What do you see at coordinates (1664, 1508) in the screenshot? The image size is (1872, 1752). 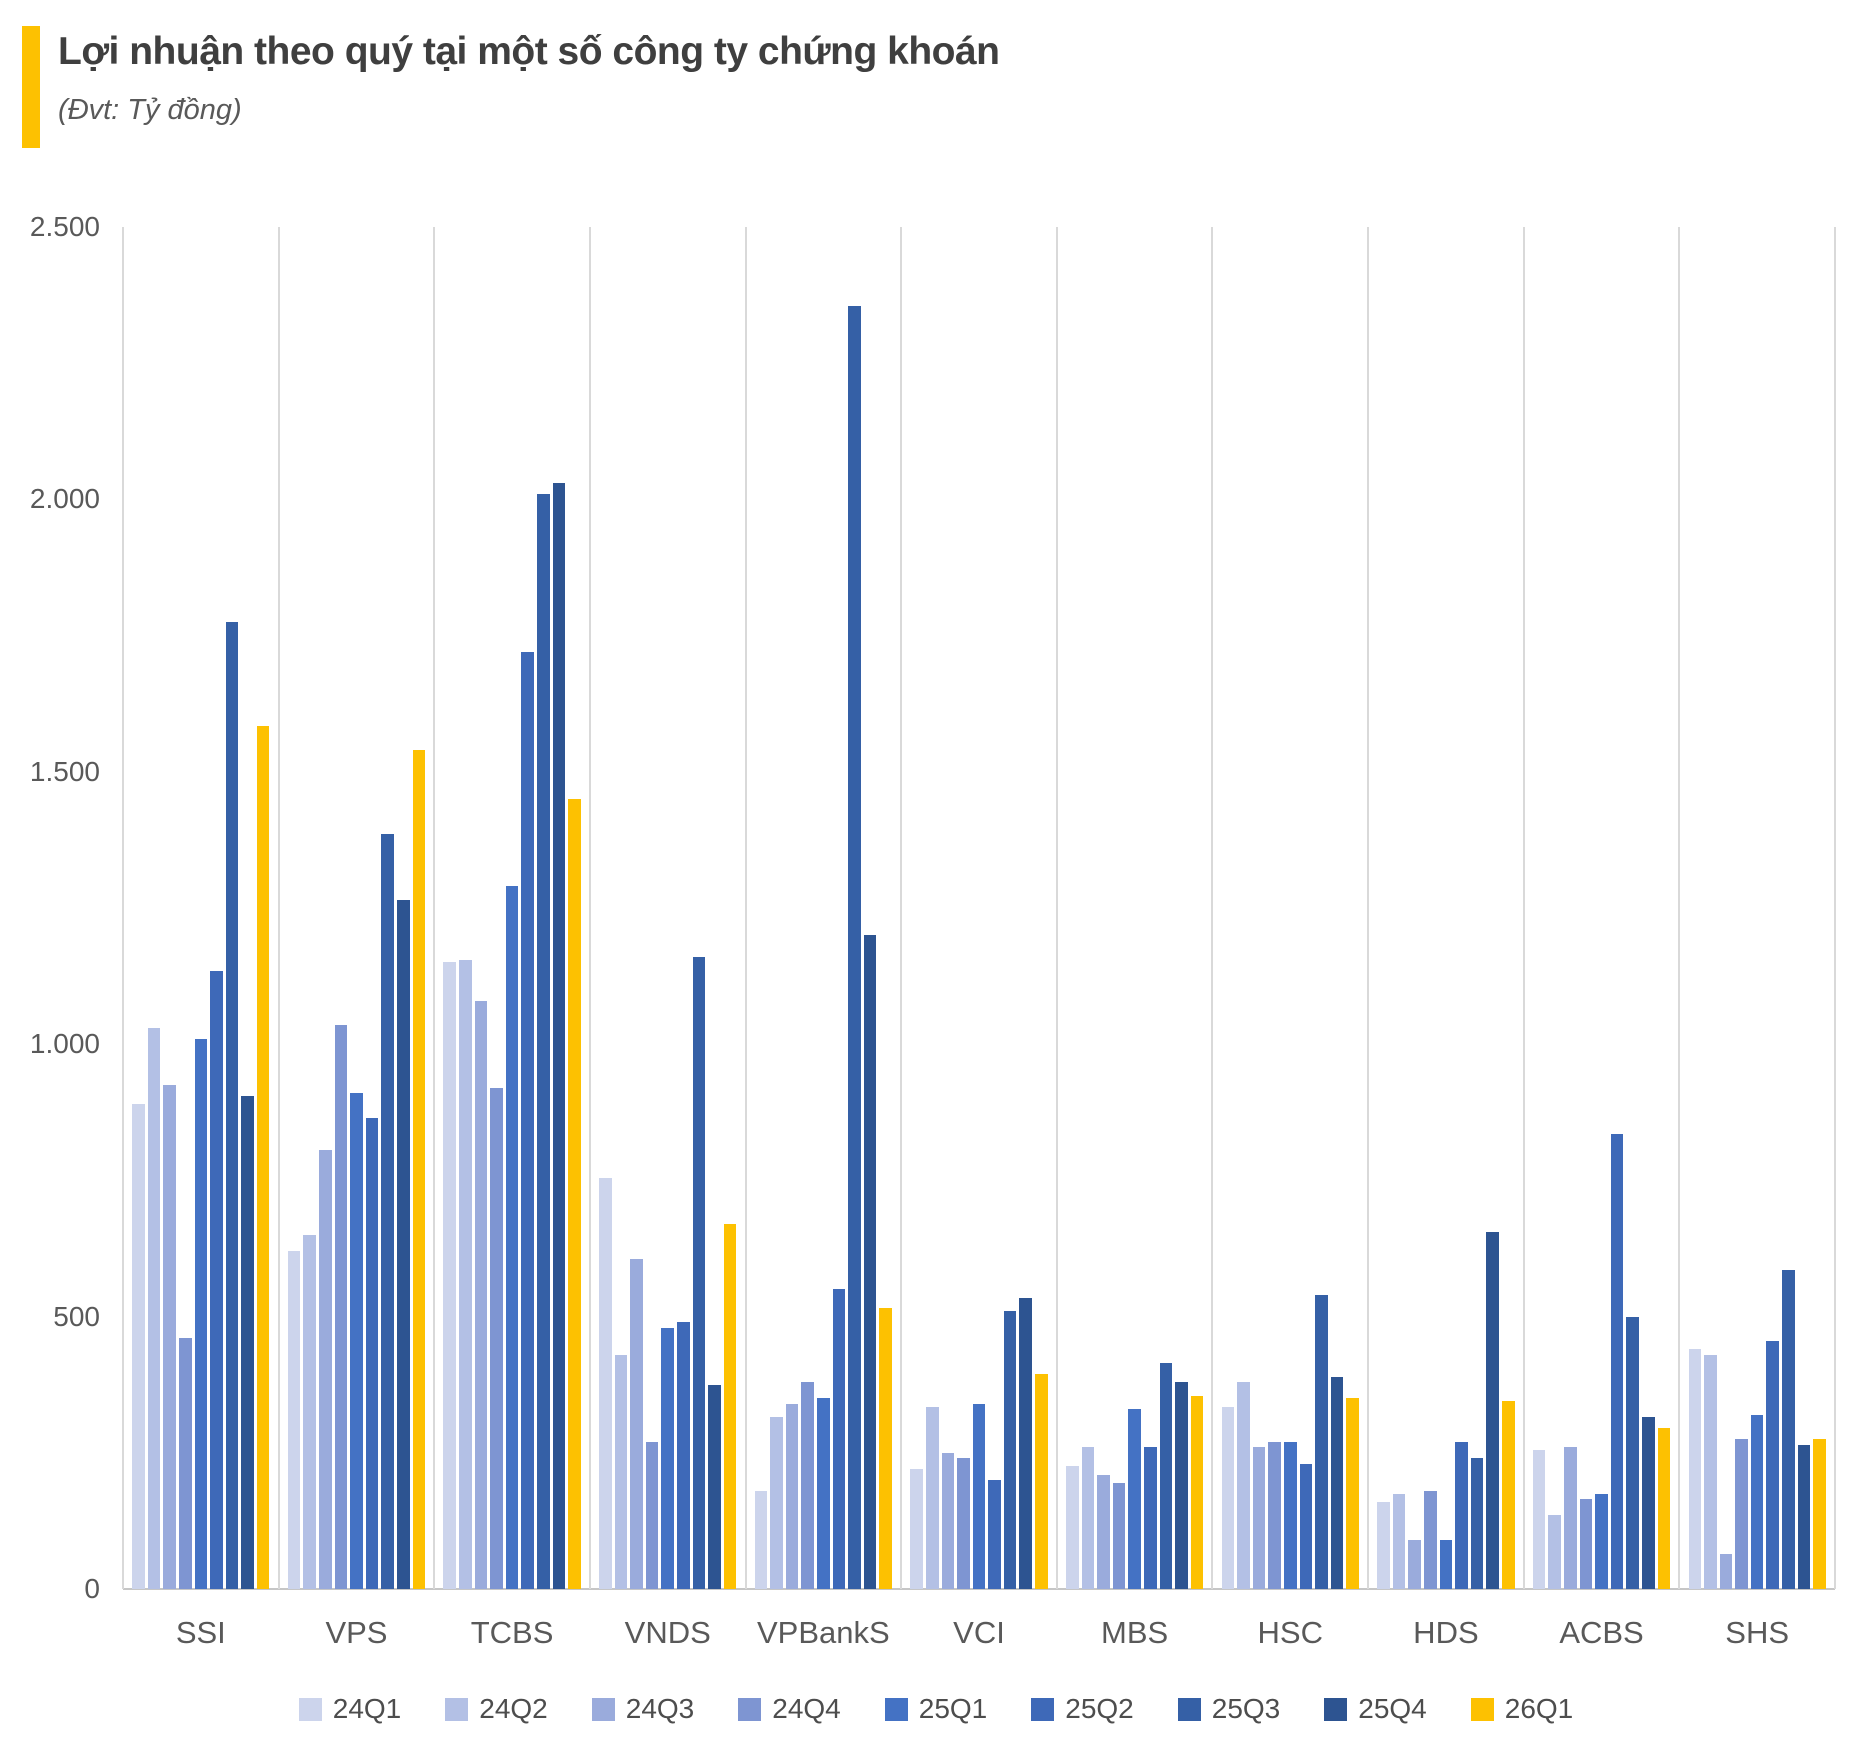 I see `bar-acbs-26Q1` at bounding box center [1664, 1508].